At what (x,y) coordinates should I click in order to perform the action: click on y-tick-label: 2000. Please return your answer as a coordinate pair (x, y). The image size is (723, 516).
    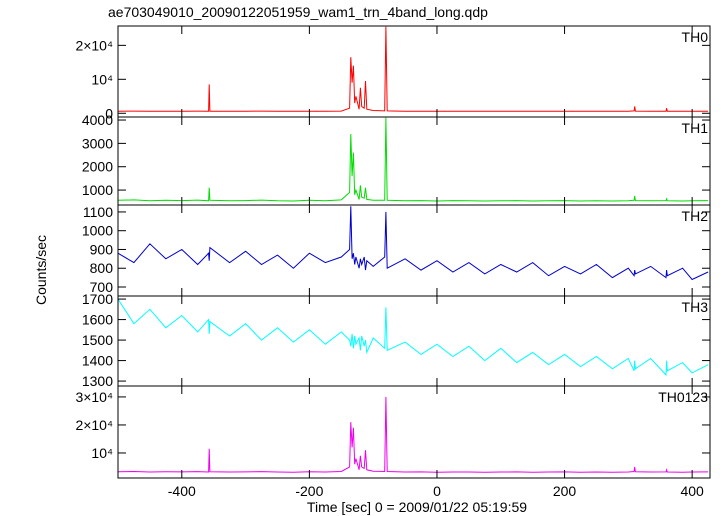
    Looking at the image, I should click on (97, 167).